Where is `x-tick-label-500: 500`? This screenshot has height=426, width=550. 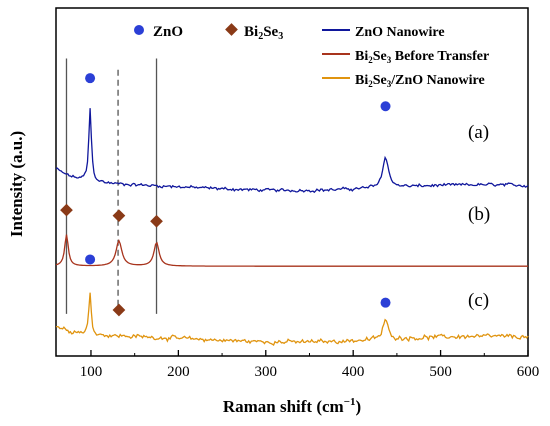
x-tick-label-500: 500 is located at coordinates (440, 372).